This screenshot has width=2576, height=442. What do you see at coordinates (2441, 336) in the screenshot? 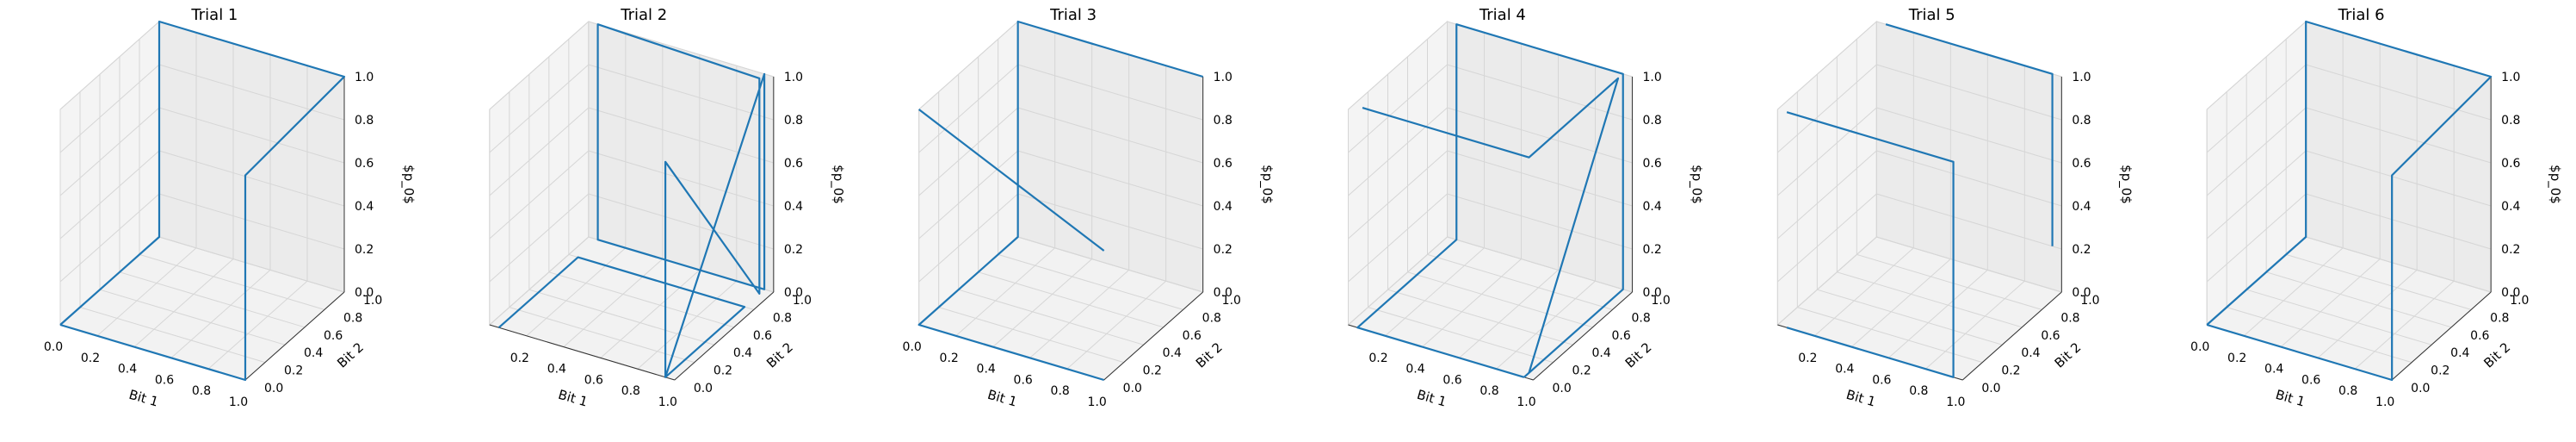
I see `y-axis-line` at bounding box center [2441, 336].